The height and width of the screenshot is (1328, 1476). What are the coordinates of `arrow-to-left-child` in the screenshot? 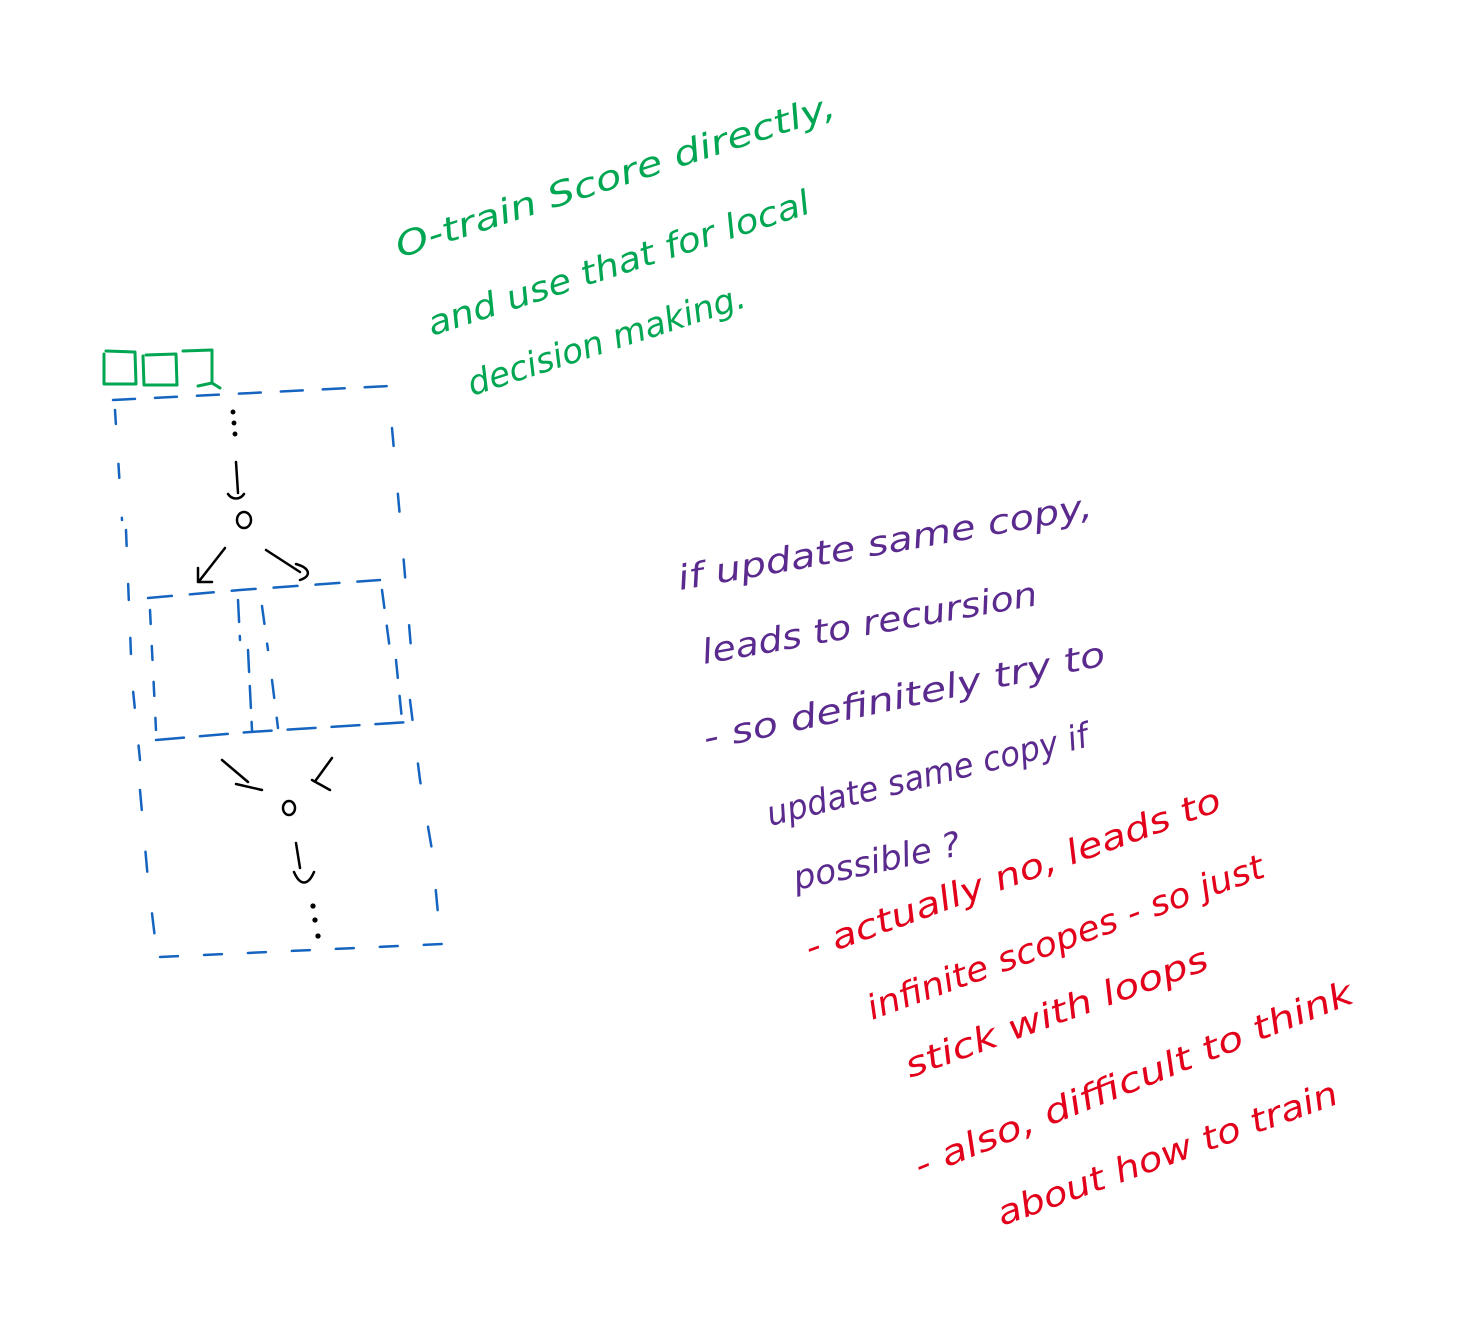 It's located at (211, 565).